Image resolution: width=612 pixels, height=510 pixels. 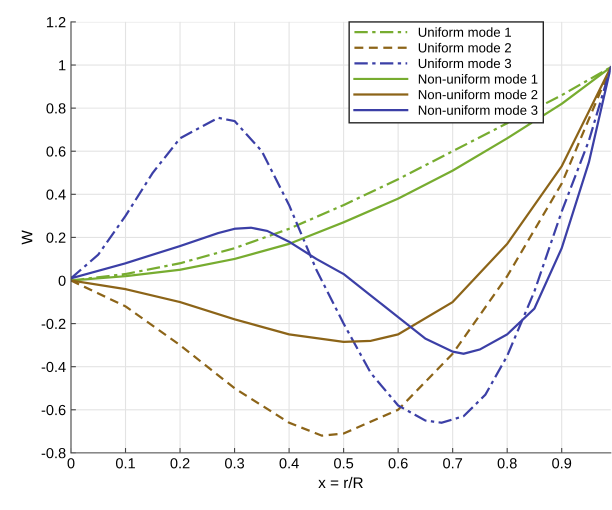 What do you see at coordinates (234, 463) in the screenshot?
I see `x-tick-label: 0.3` at bounding box center [234, 463].